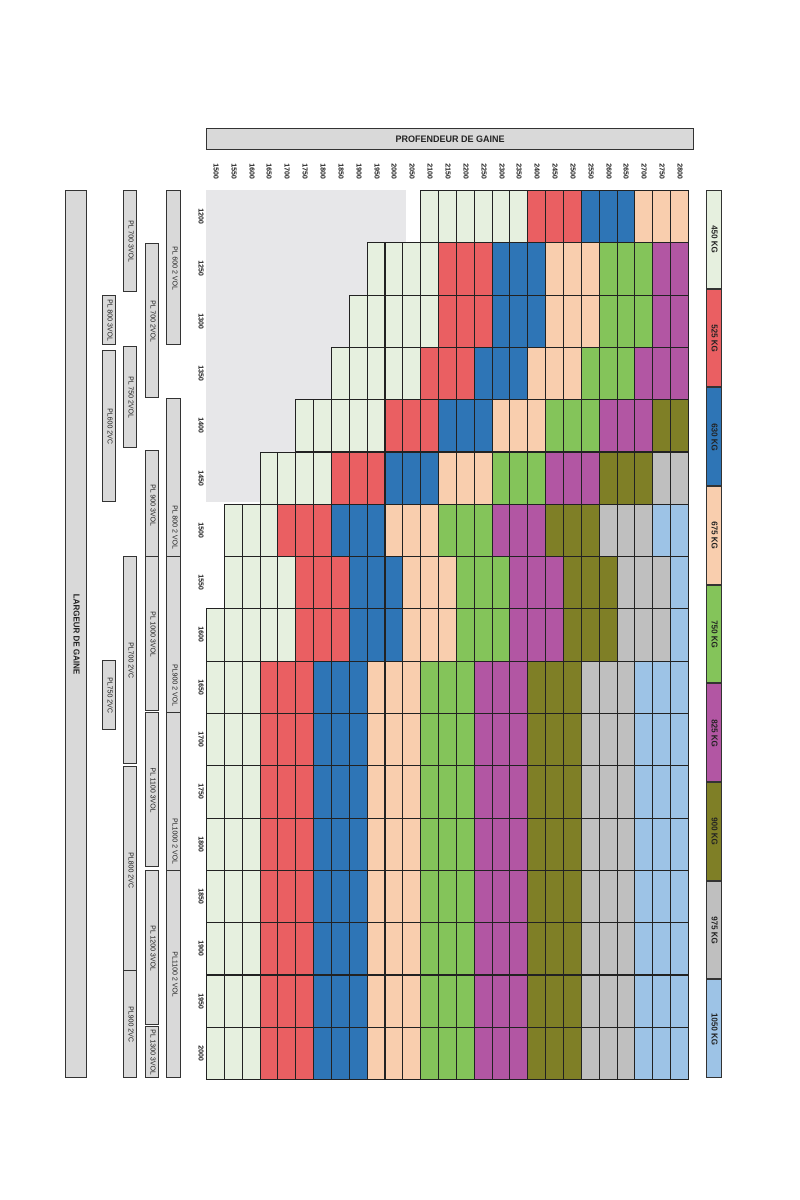  Describe the element at coordinates (536, 171) in the screenshot. I see `depth-label: 2400` at that location.